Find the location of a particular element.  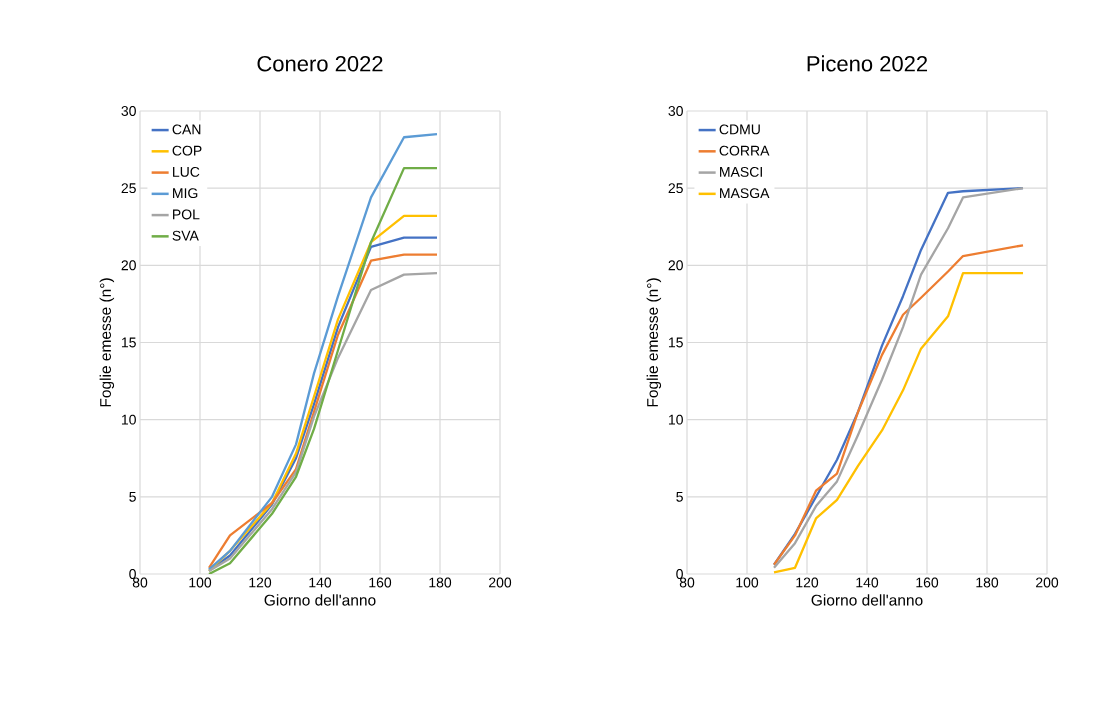

legend-label: CDMU is located at coordinates (739, 129).